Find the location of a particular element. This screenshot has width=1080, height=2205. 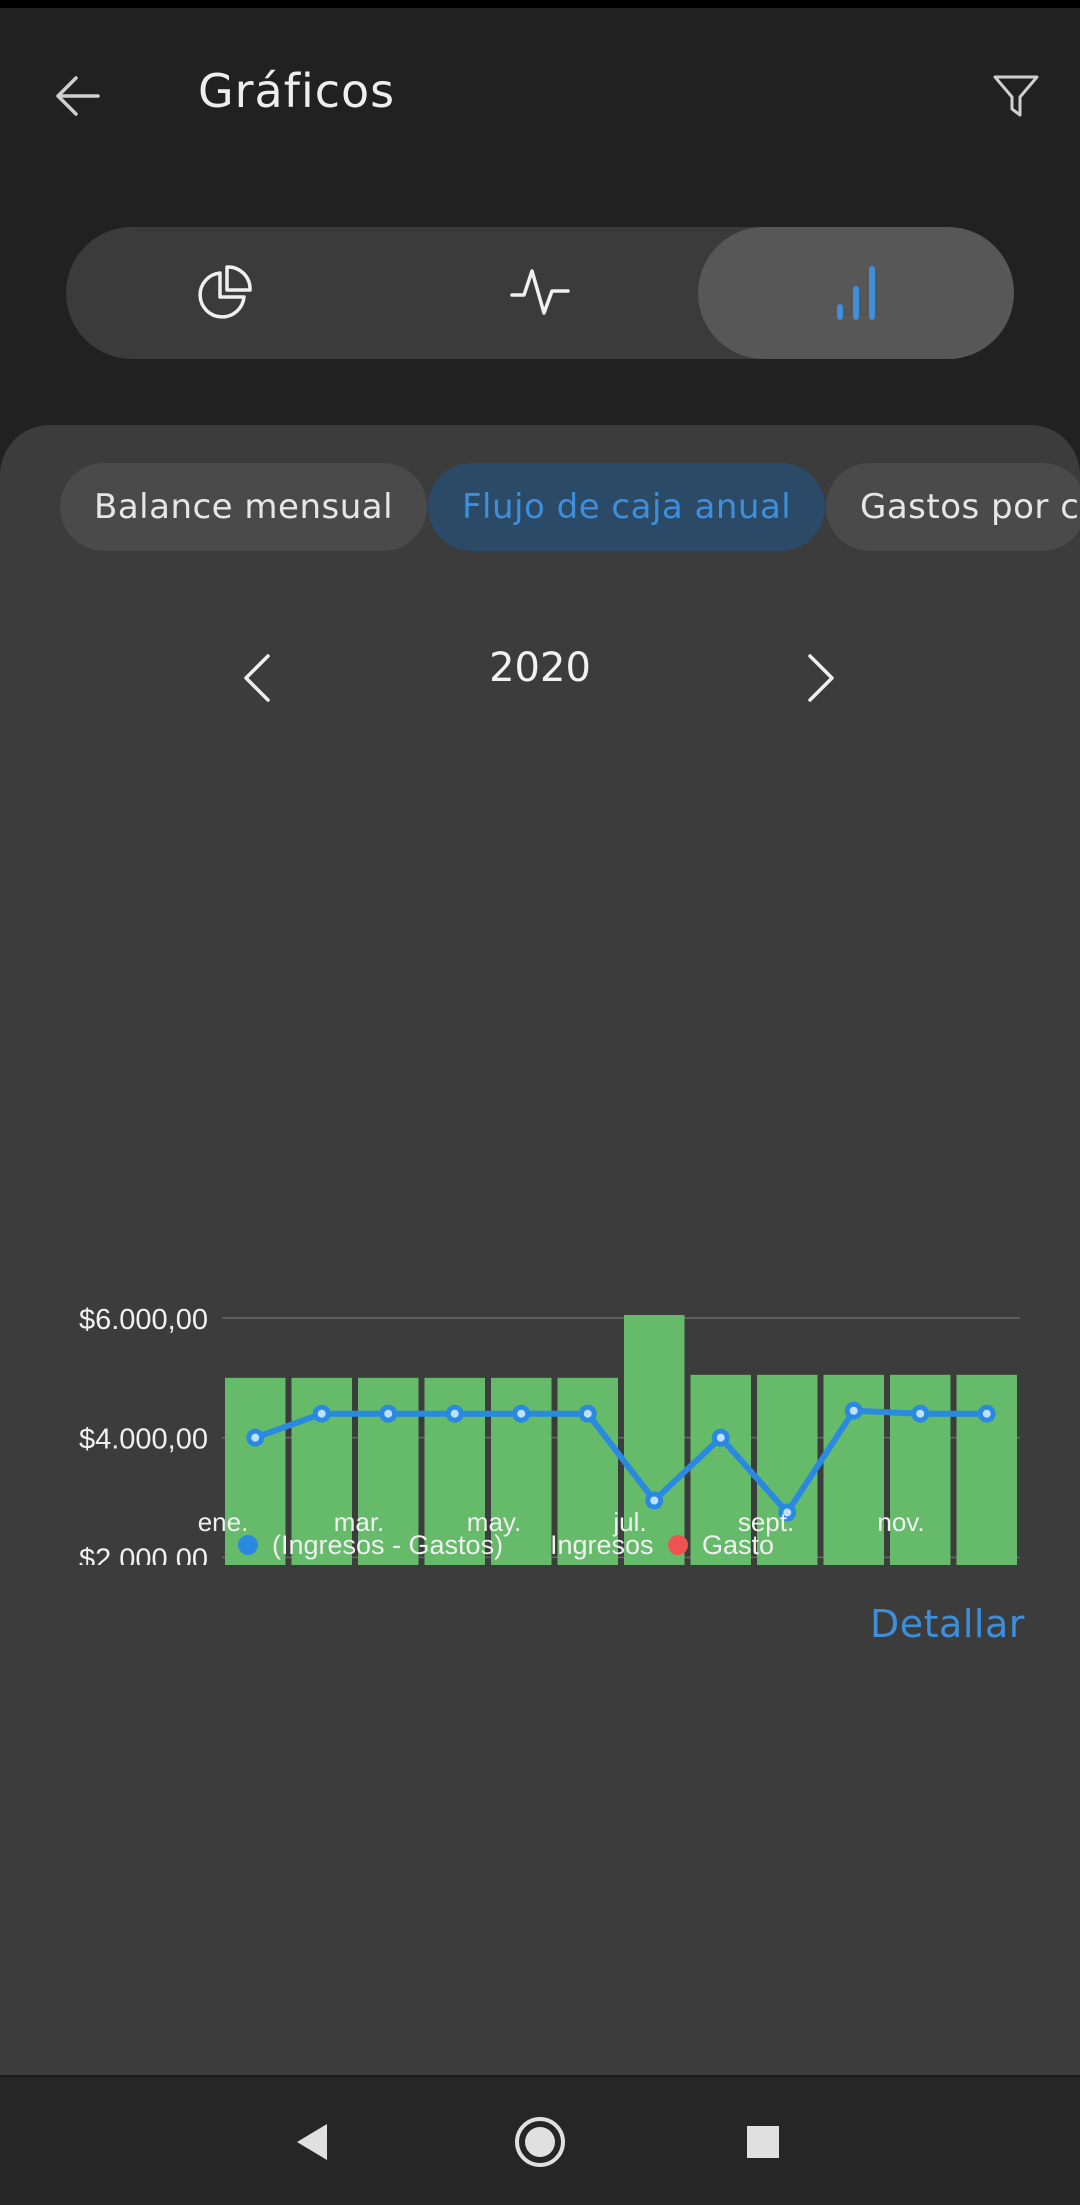

x-tick-label: mar. is located at coordinates (359, 1522).